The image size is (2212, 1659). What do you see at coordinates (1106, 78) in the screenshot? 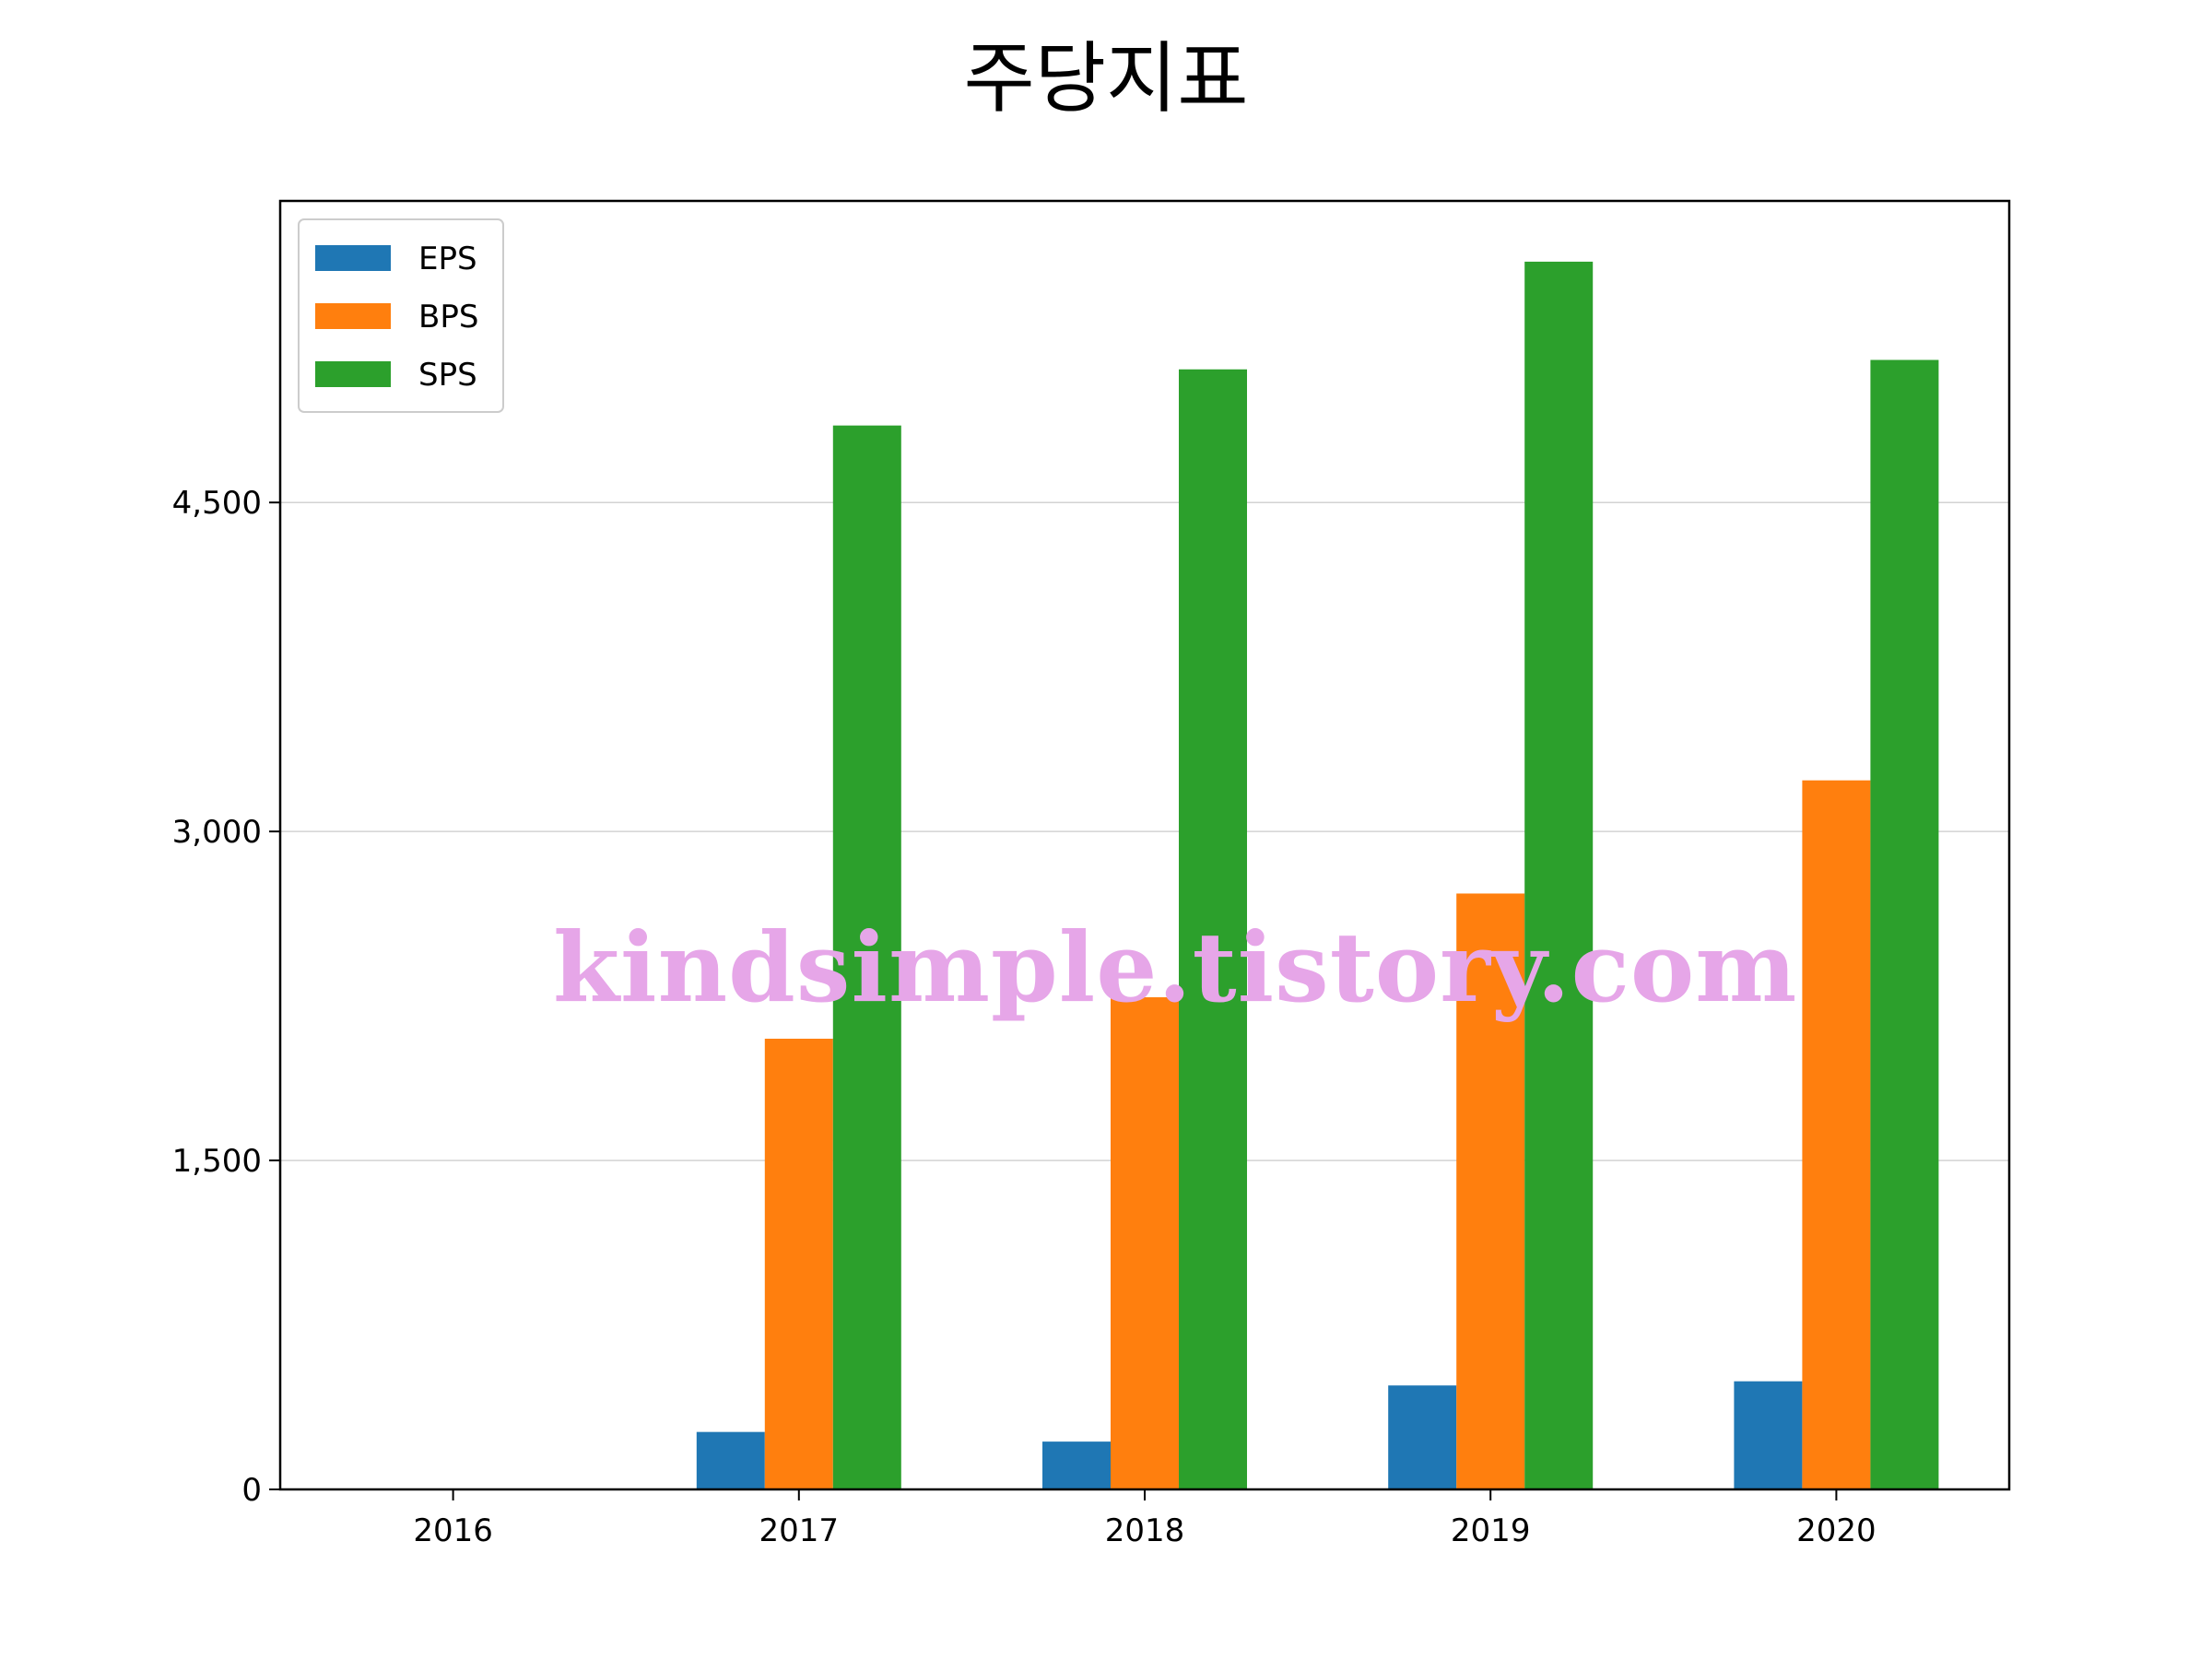
I see `chart-title: 주당지표` at bounding box center [1106, 78].